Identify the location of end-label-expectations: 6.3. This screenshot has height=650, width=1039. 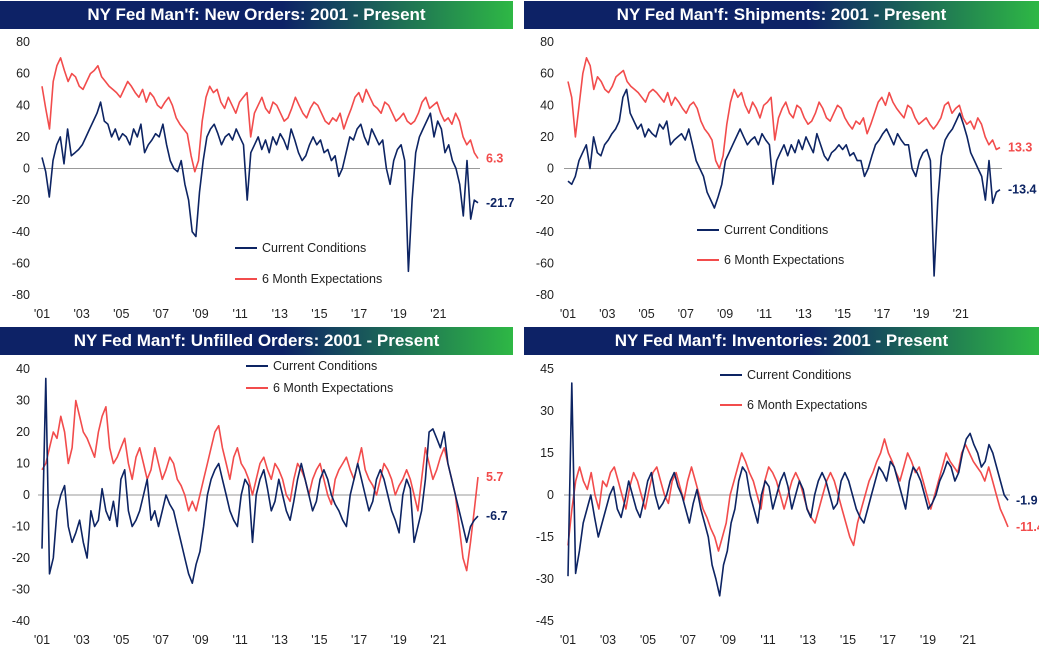
(494, 159).